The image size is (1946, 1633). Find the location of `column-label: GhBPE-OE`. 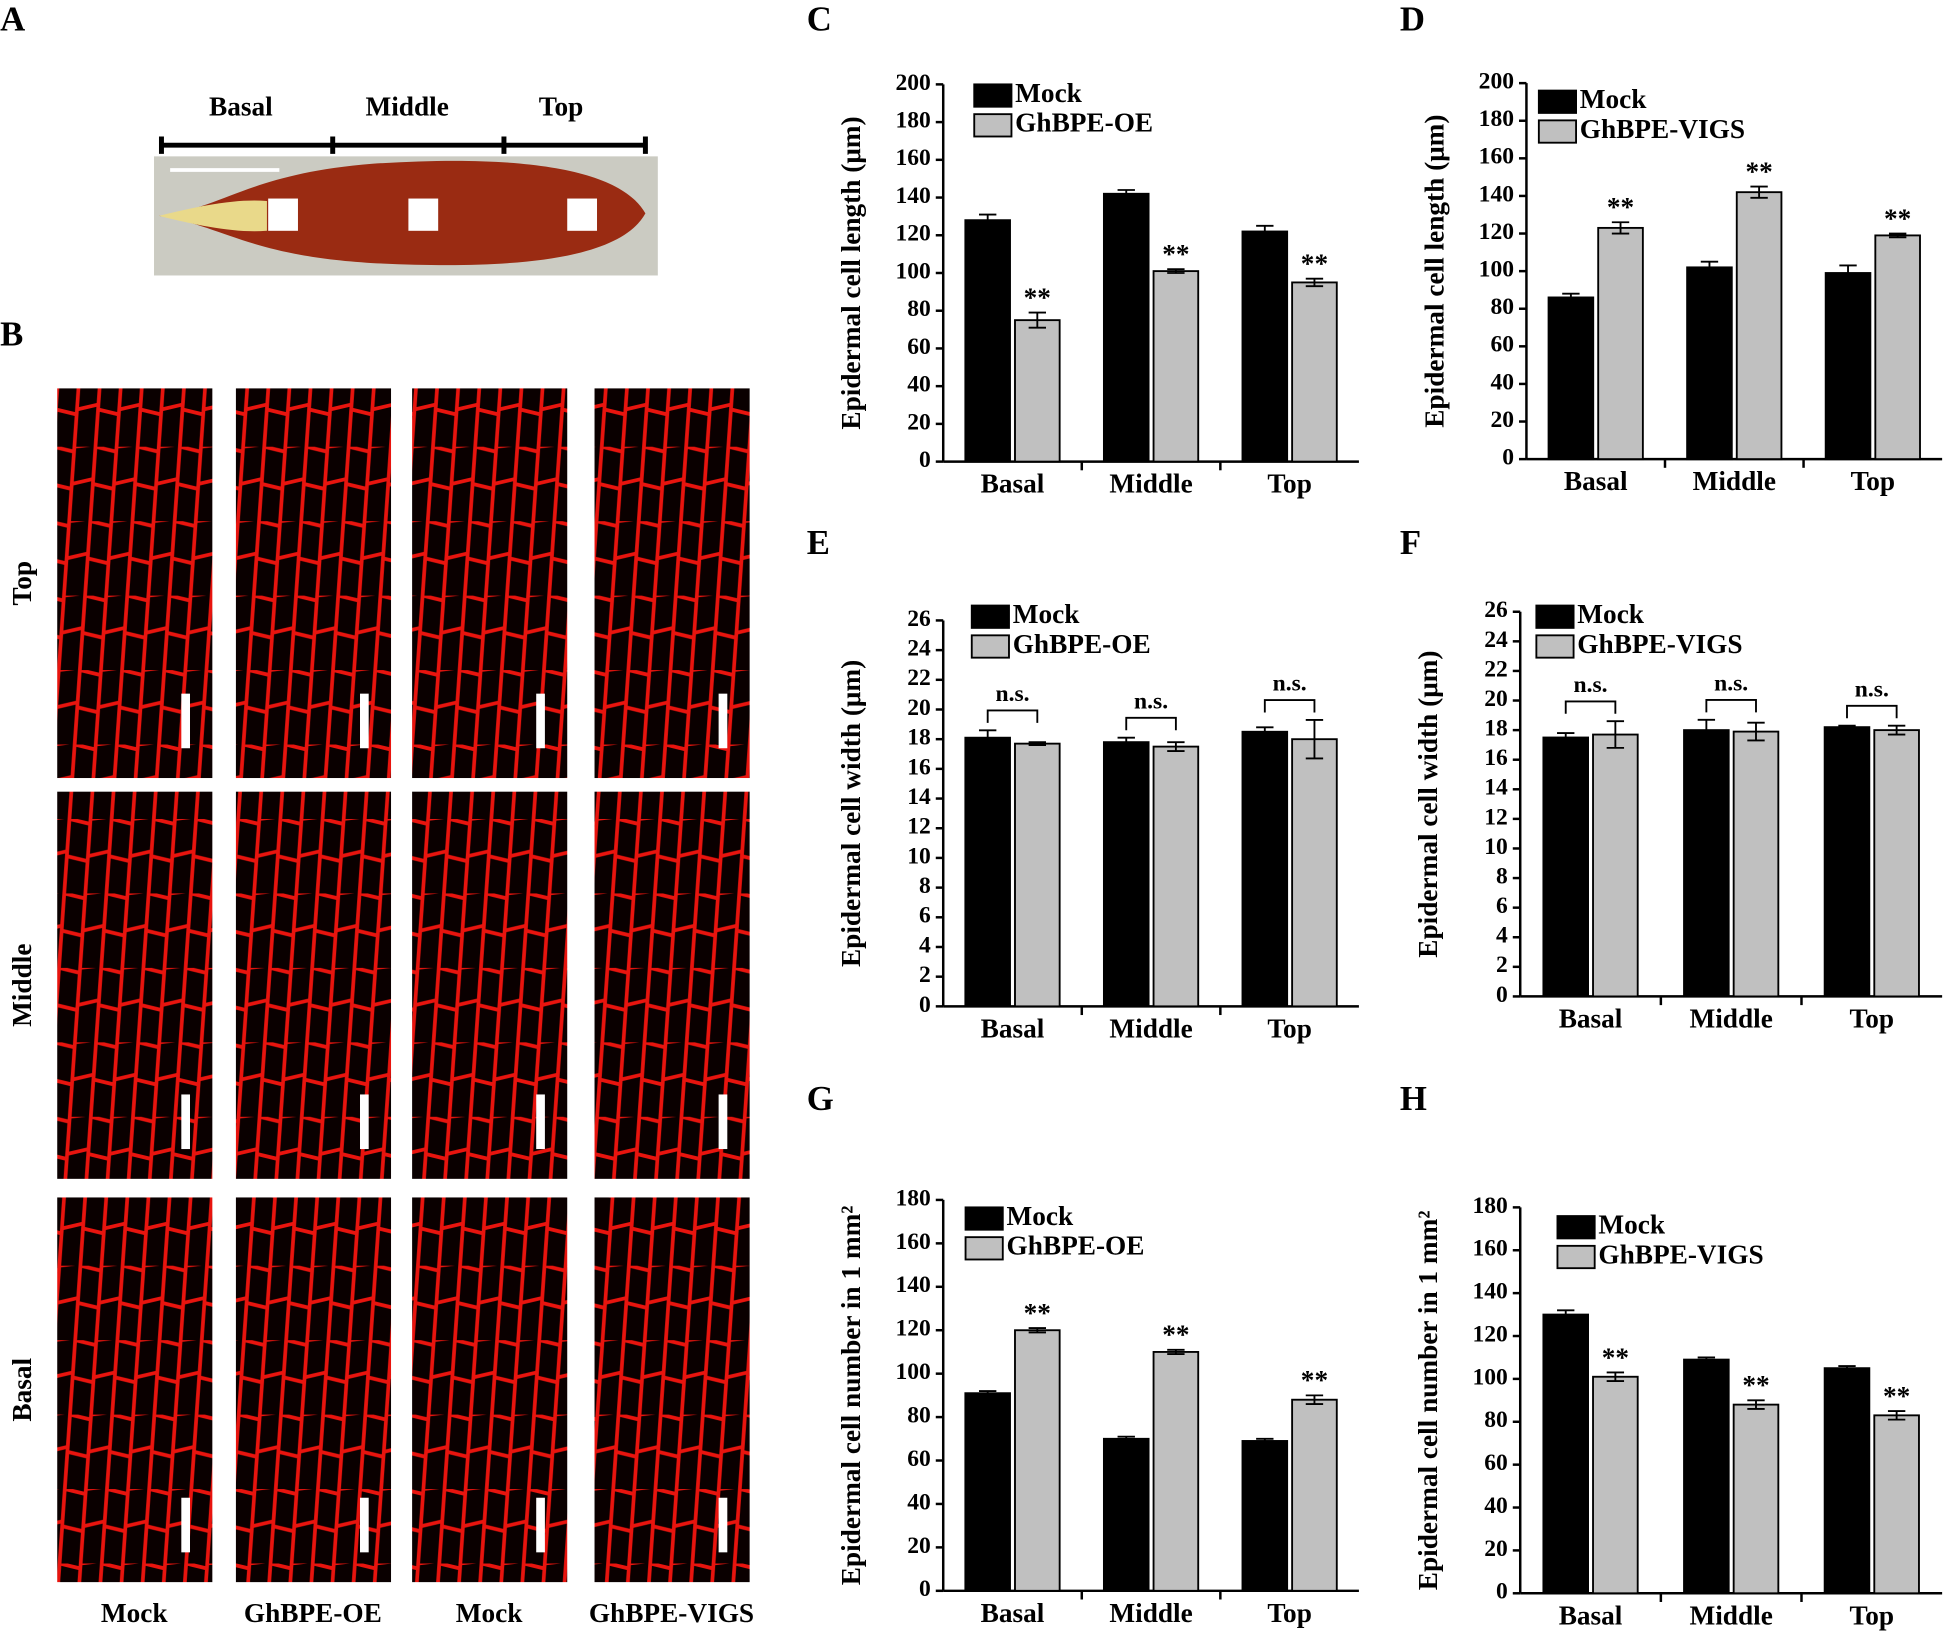

column-label: GhBPE-OE is located at coordinates (313, 1613).